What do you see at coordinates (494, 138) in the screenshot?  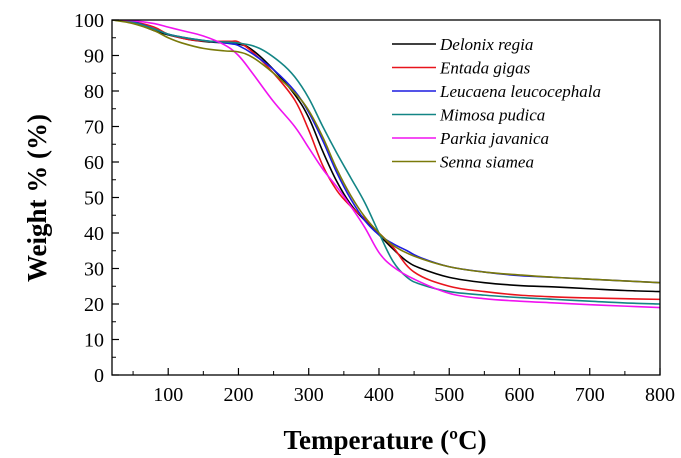 I see `legend-label-parkia-javanica: Parkia javanica` at bounding box center [494, 138].